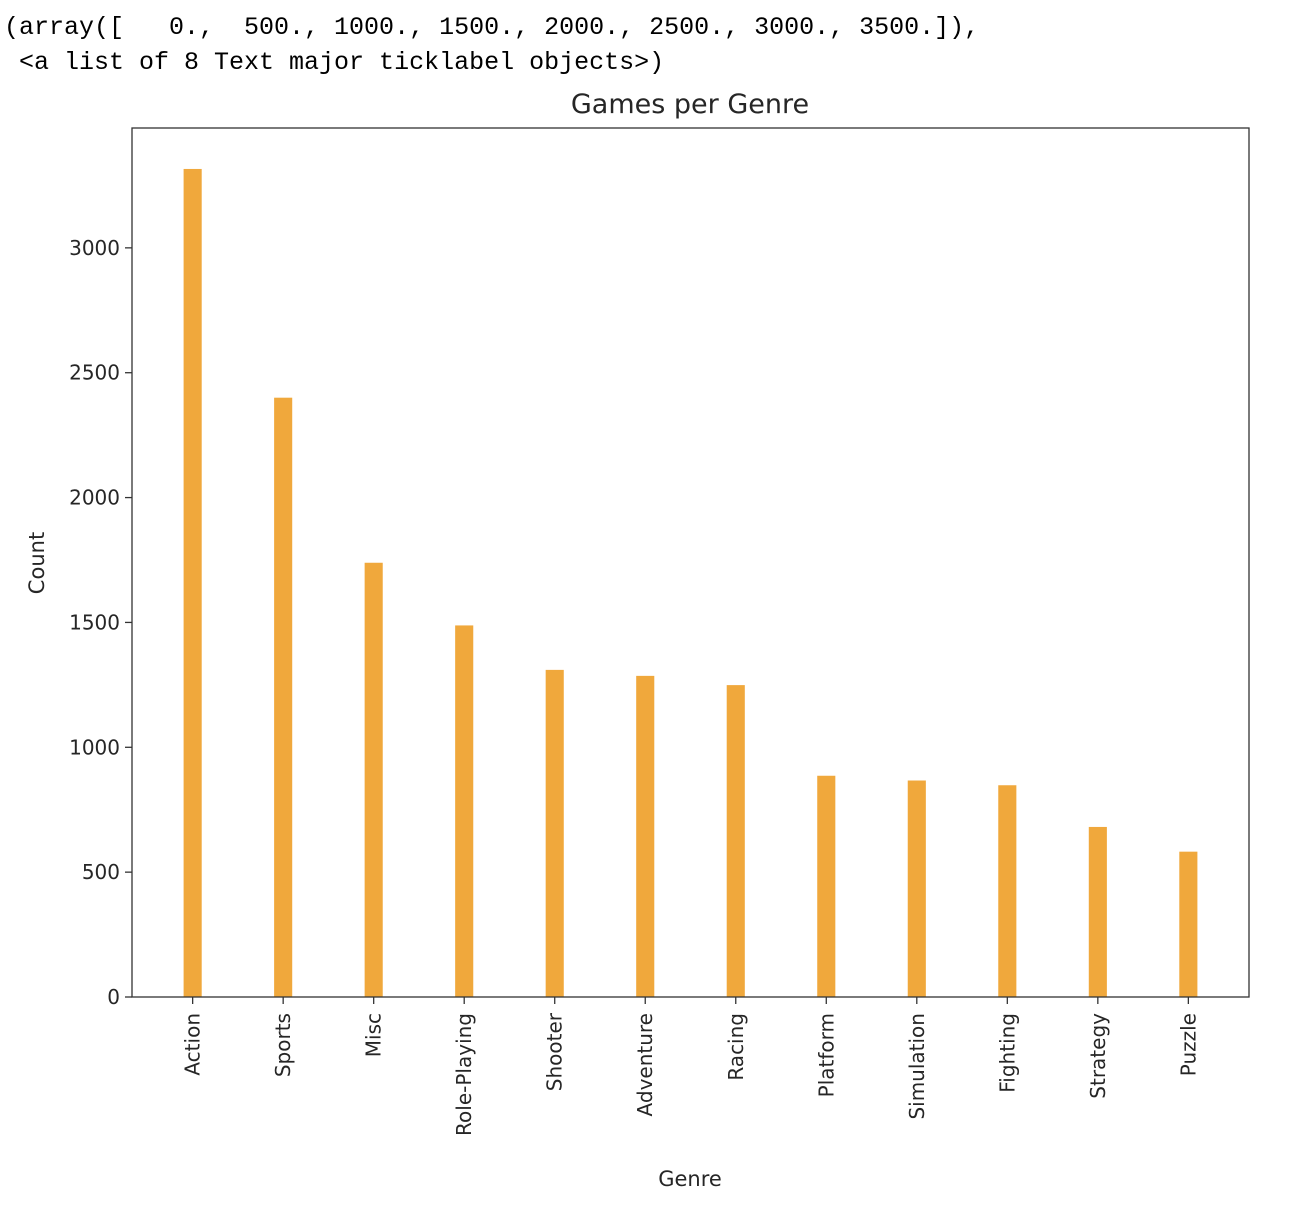 Image resolution: width=1304 pixels, height=1208 pixels. What do you see at coordinates (555, 1051) in the screenshot?
I see `x-tick-label: Shooter` at bounding box center [555, 1051].